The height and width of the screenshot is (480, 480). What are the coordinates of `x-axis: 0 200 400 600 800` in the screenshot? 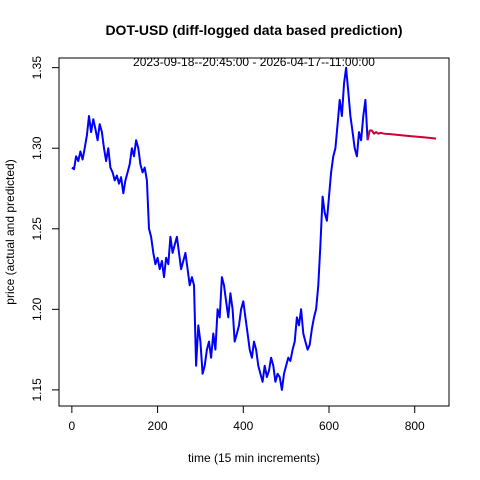 It's located at (247, 419).